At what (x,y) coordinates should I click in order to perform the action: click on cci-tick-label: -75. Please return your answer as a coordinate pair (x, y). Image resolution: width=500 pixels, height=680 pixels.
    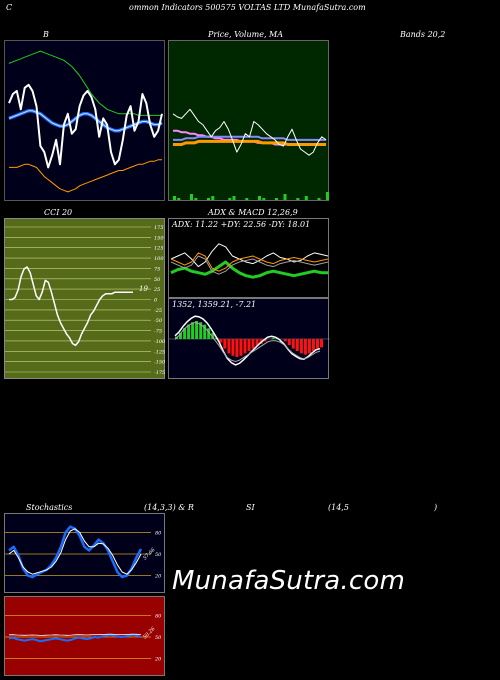
    Looking at the image, I should click on (158, 332).